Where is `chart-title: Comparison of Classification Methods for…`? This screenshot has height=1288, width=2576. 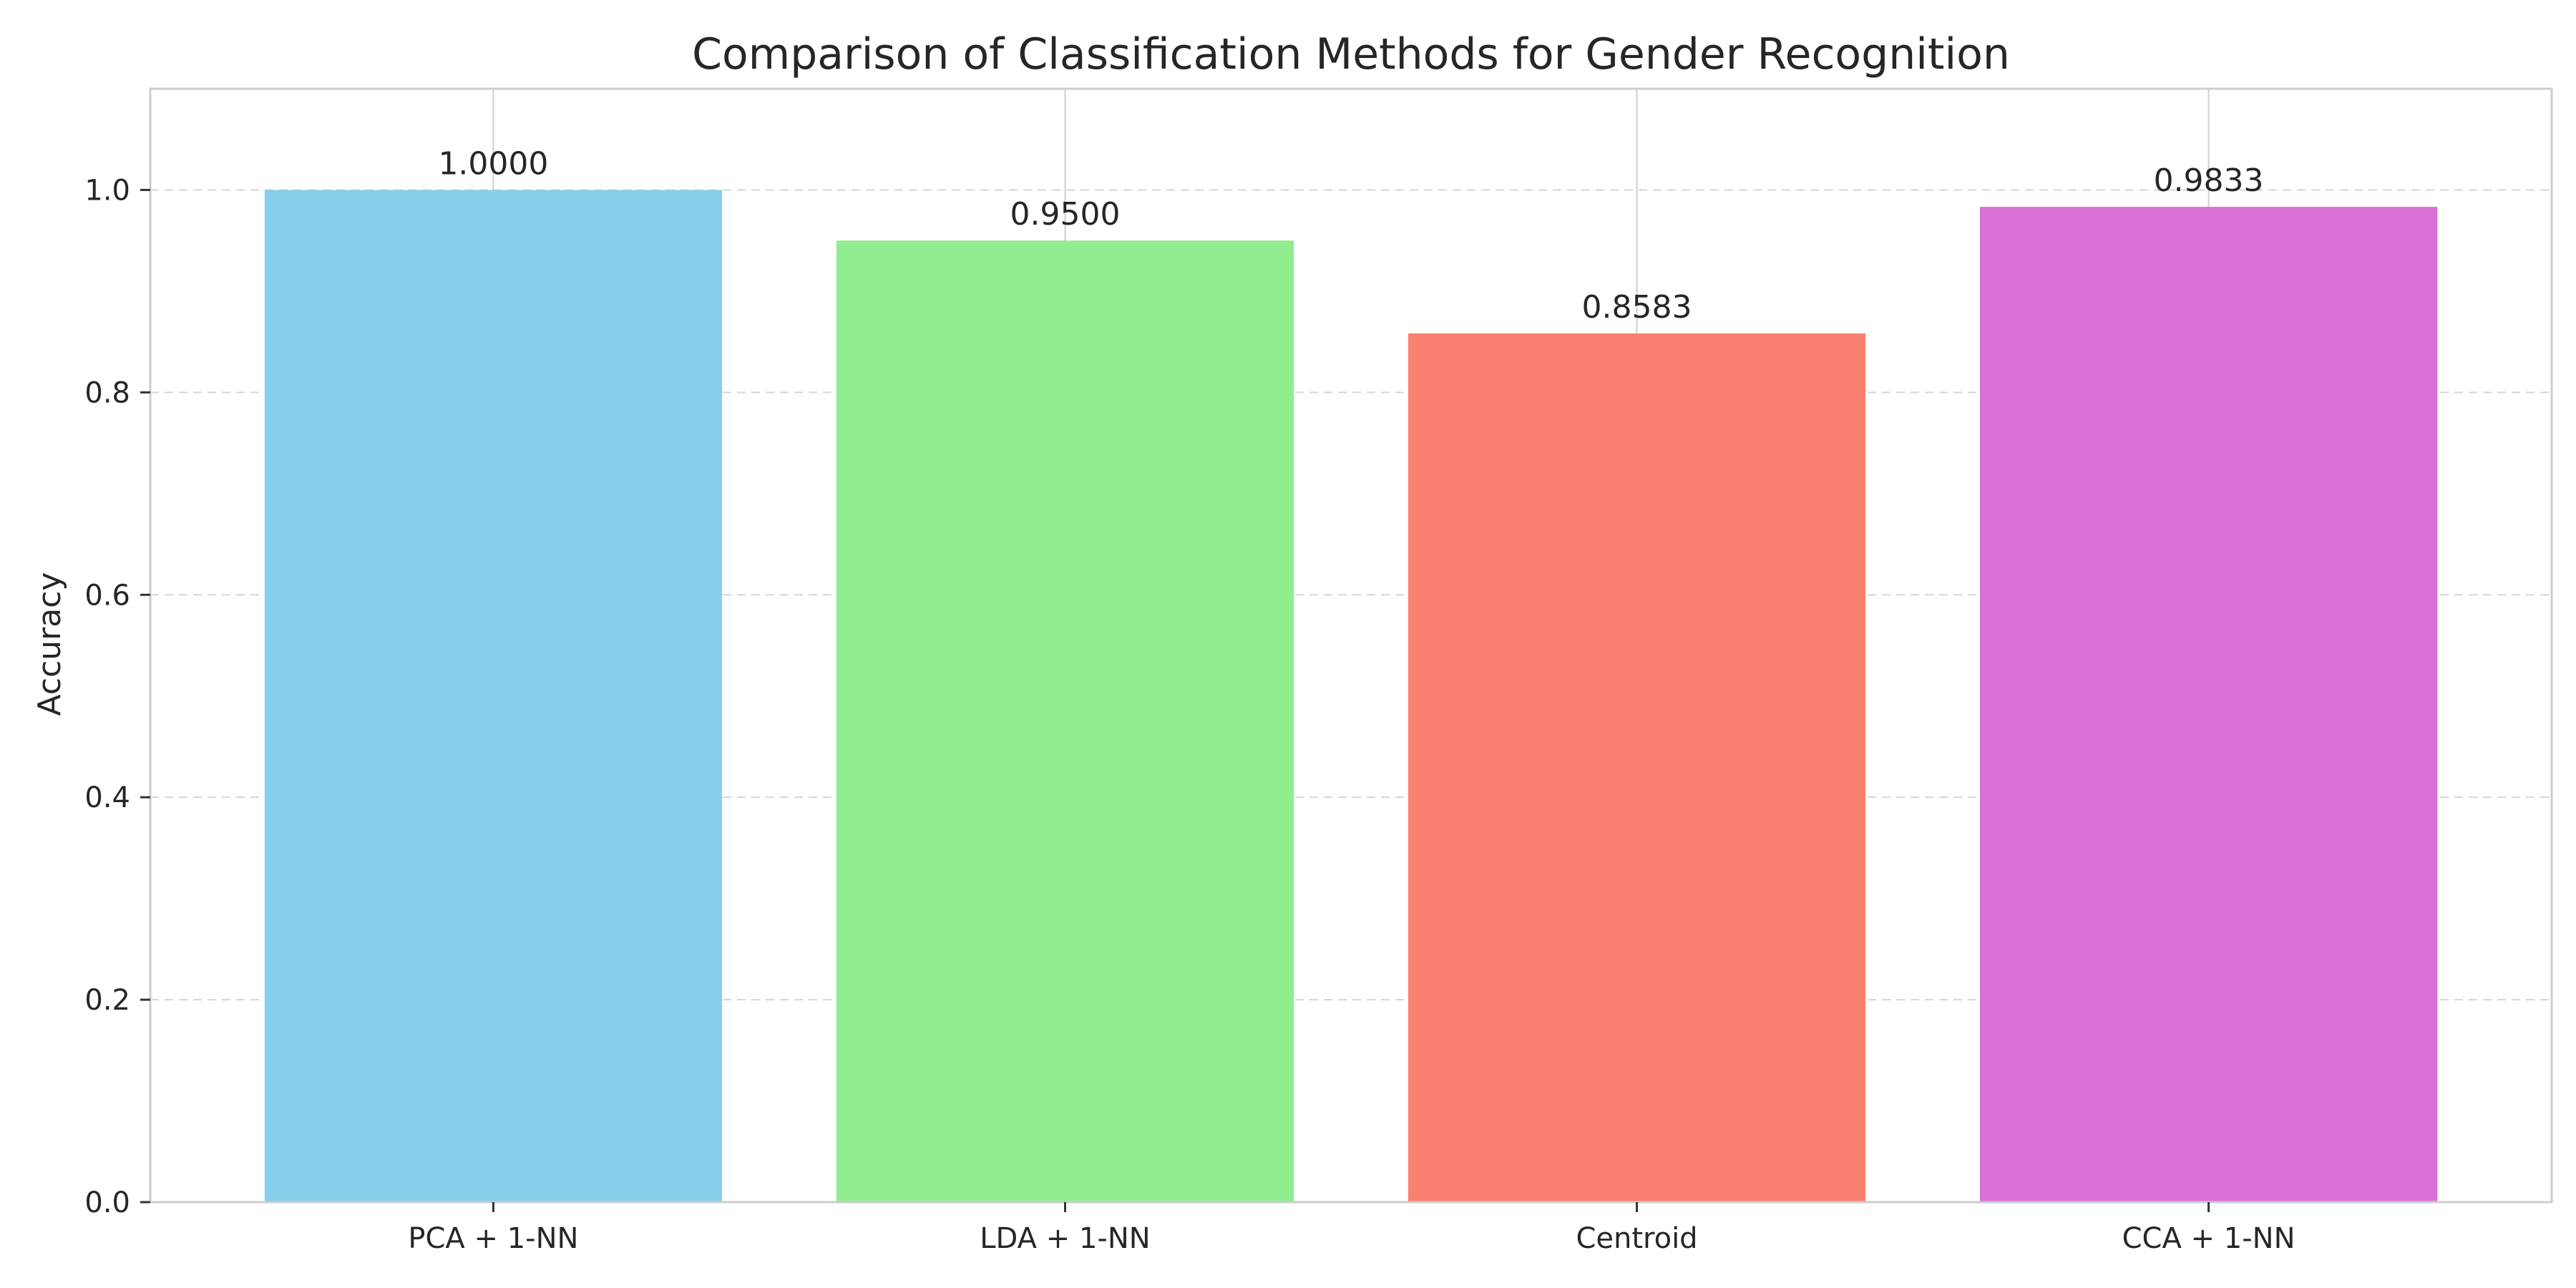
chart-title: Comparison of Classification Methods for… is located at coordinates (1351, 54).